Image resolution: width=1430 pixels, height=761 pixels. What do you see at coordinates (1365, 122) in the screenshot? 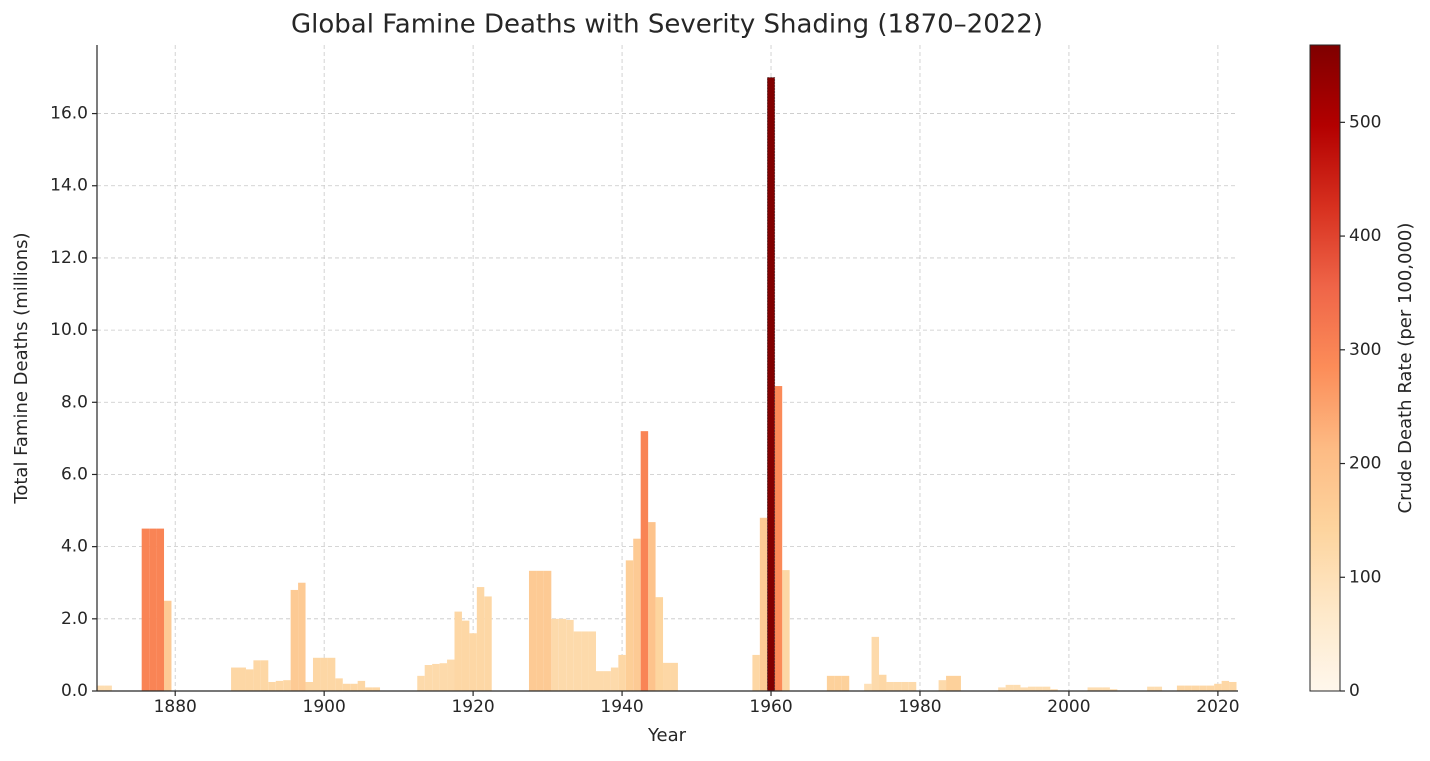
I see `colorbar-tick-label: 500` at bounding box center [1365, 122].